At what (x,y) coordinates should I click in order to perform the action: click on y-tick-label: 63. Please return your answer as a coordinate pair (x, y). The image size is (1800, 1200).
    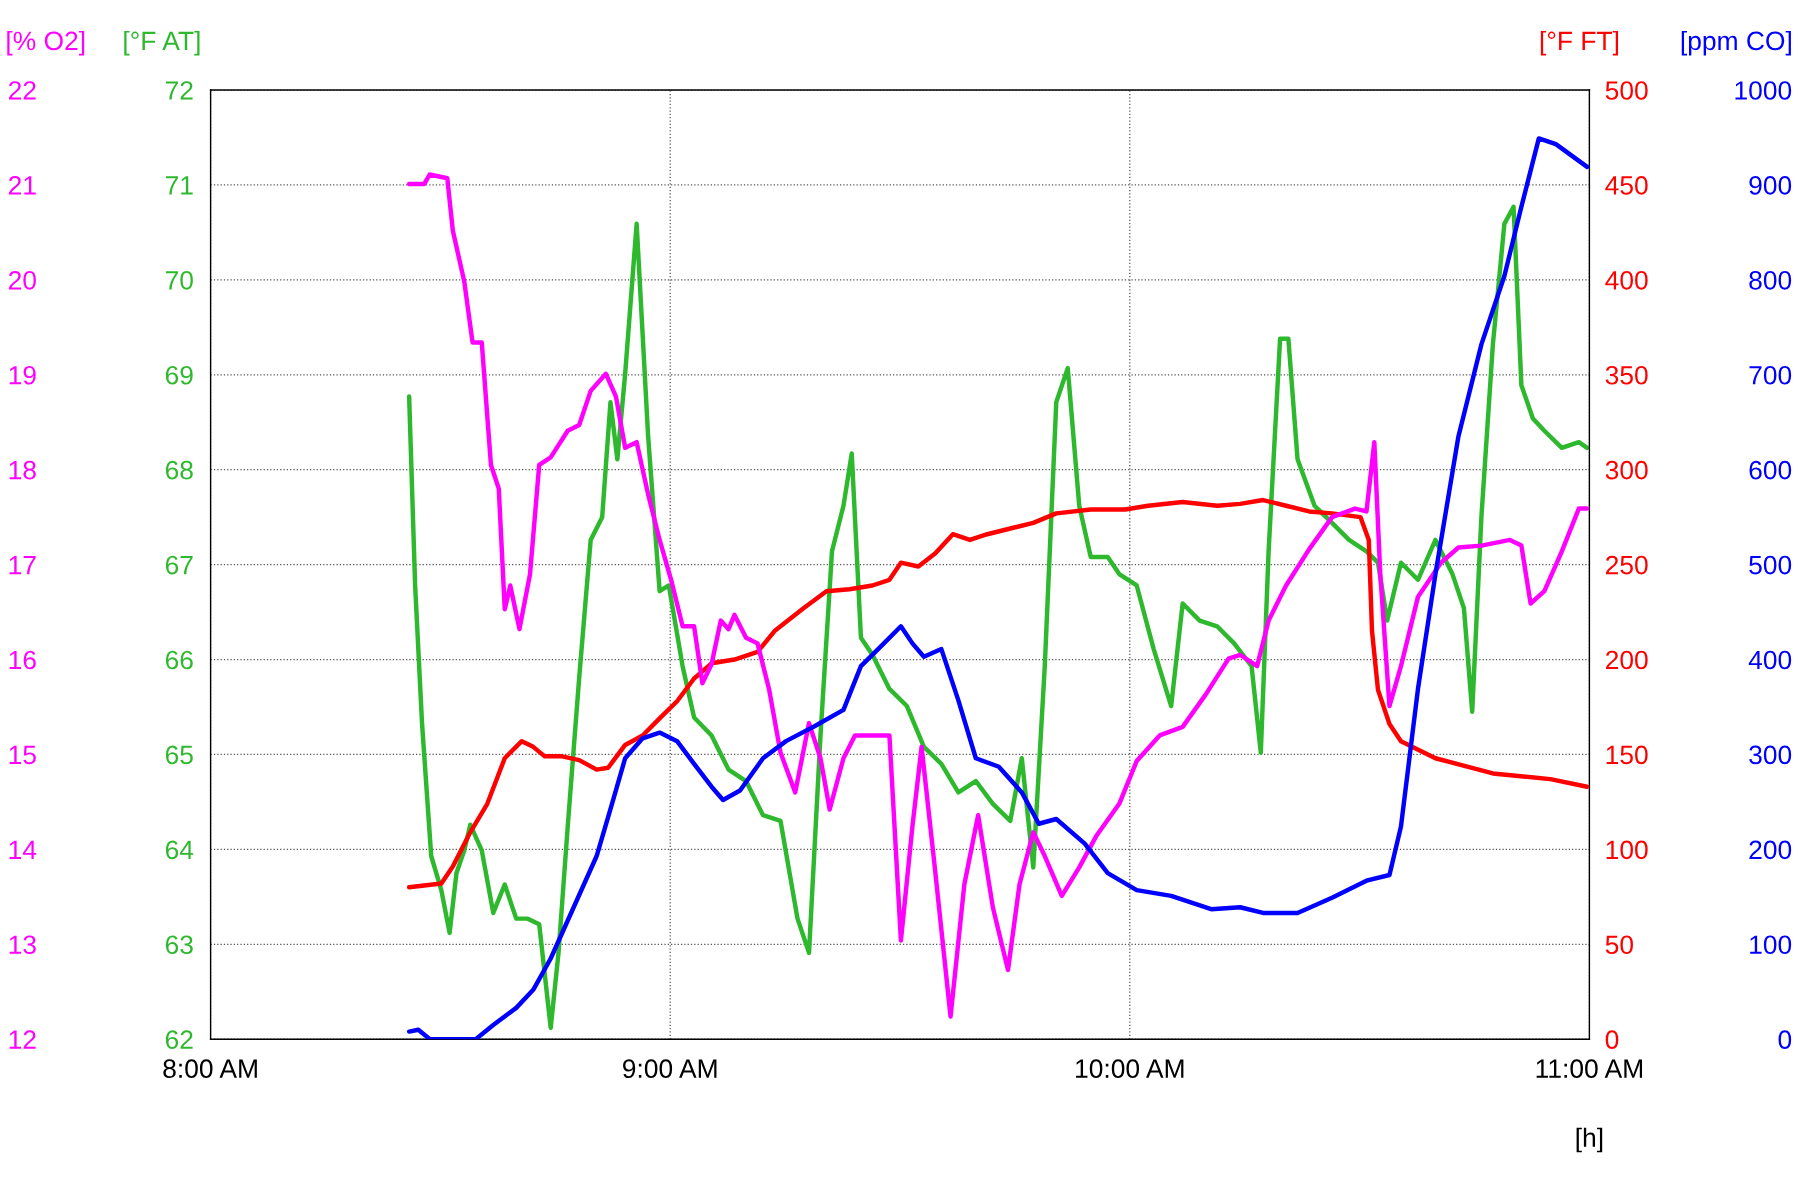
    Looking at the image, I should click on (179, 945).